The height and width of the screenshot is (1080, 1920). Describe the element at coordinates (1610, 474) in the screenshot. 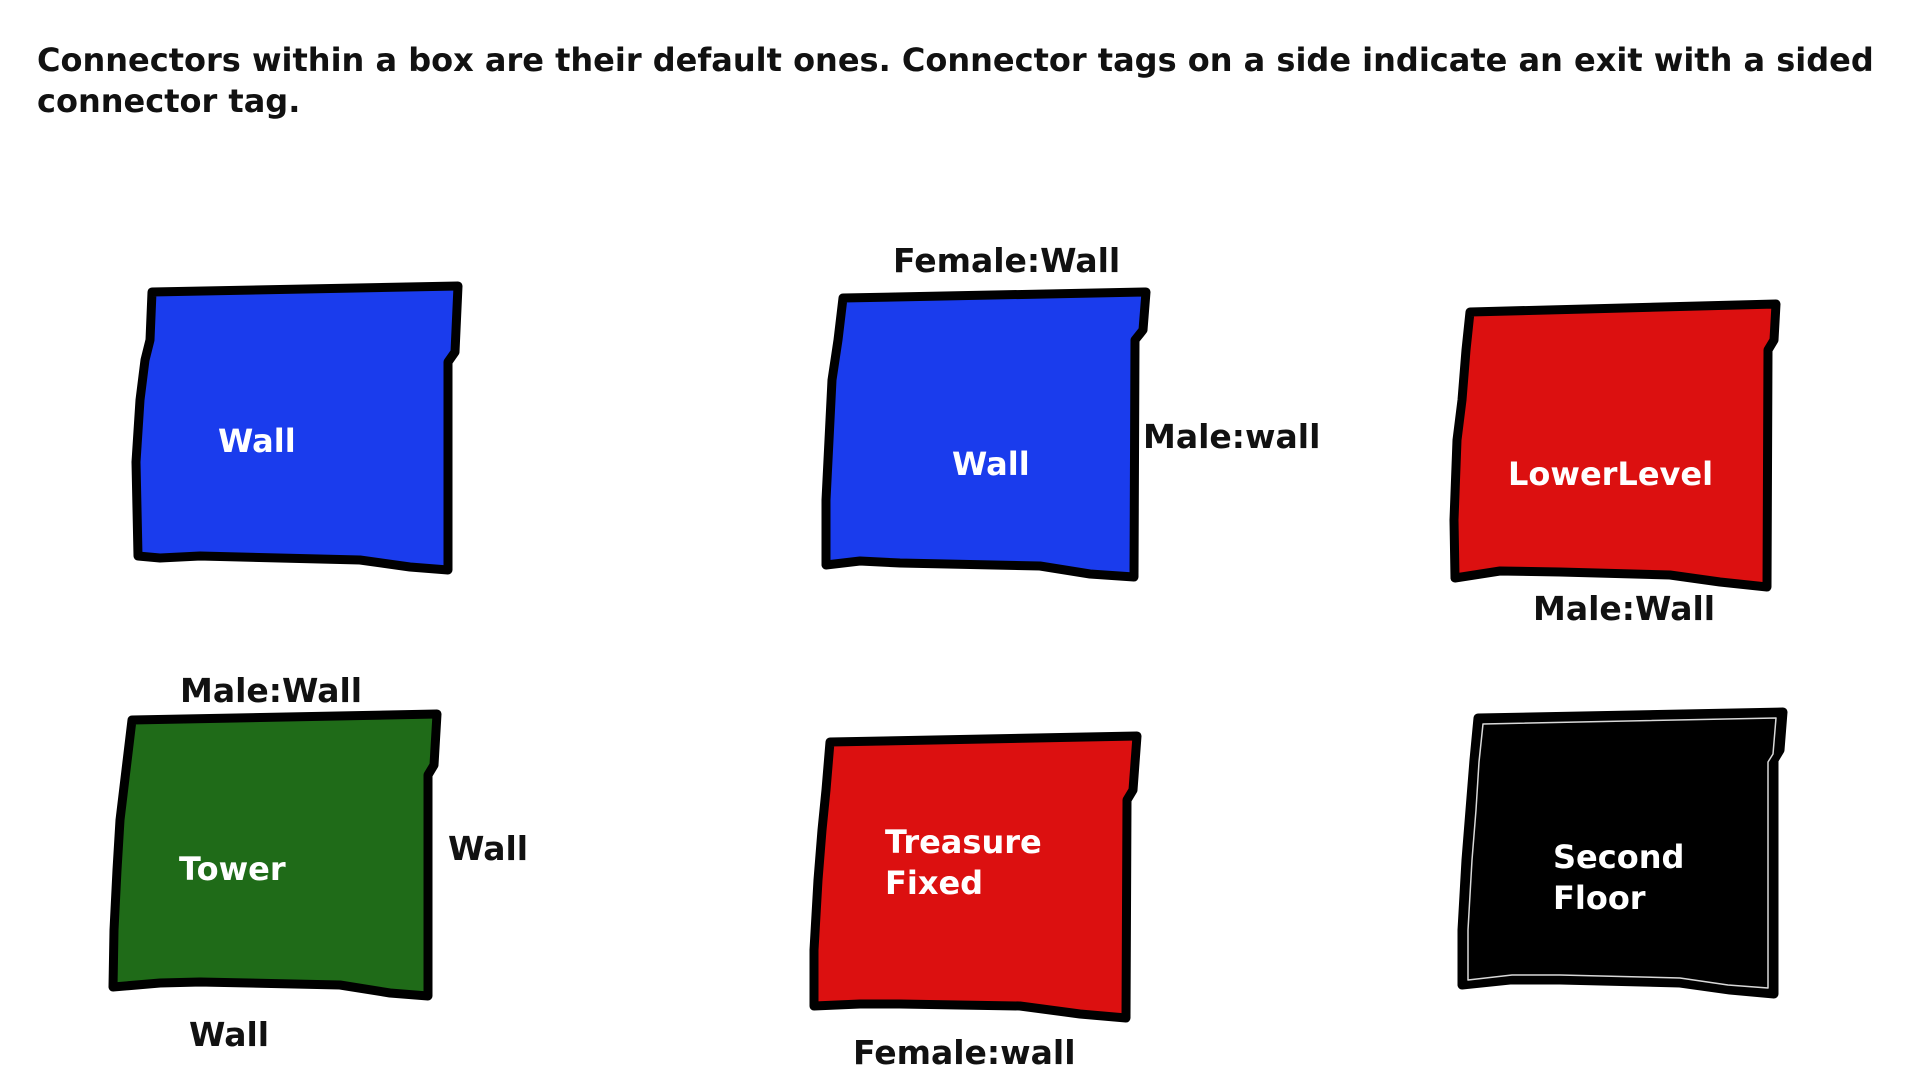

I see `room-label: LowerLevel` at that location.